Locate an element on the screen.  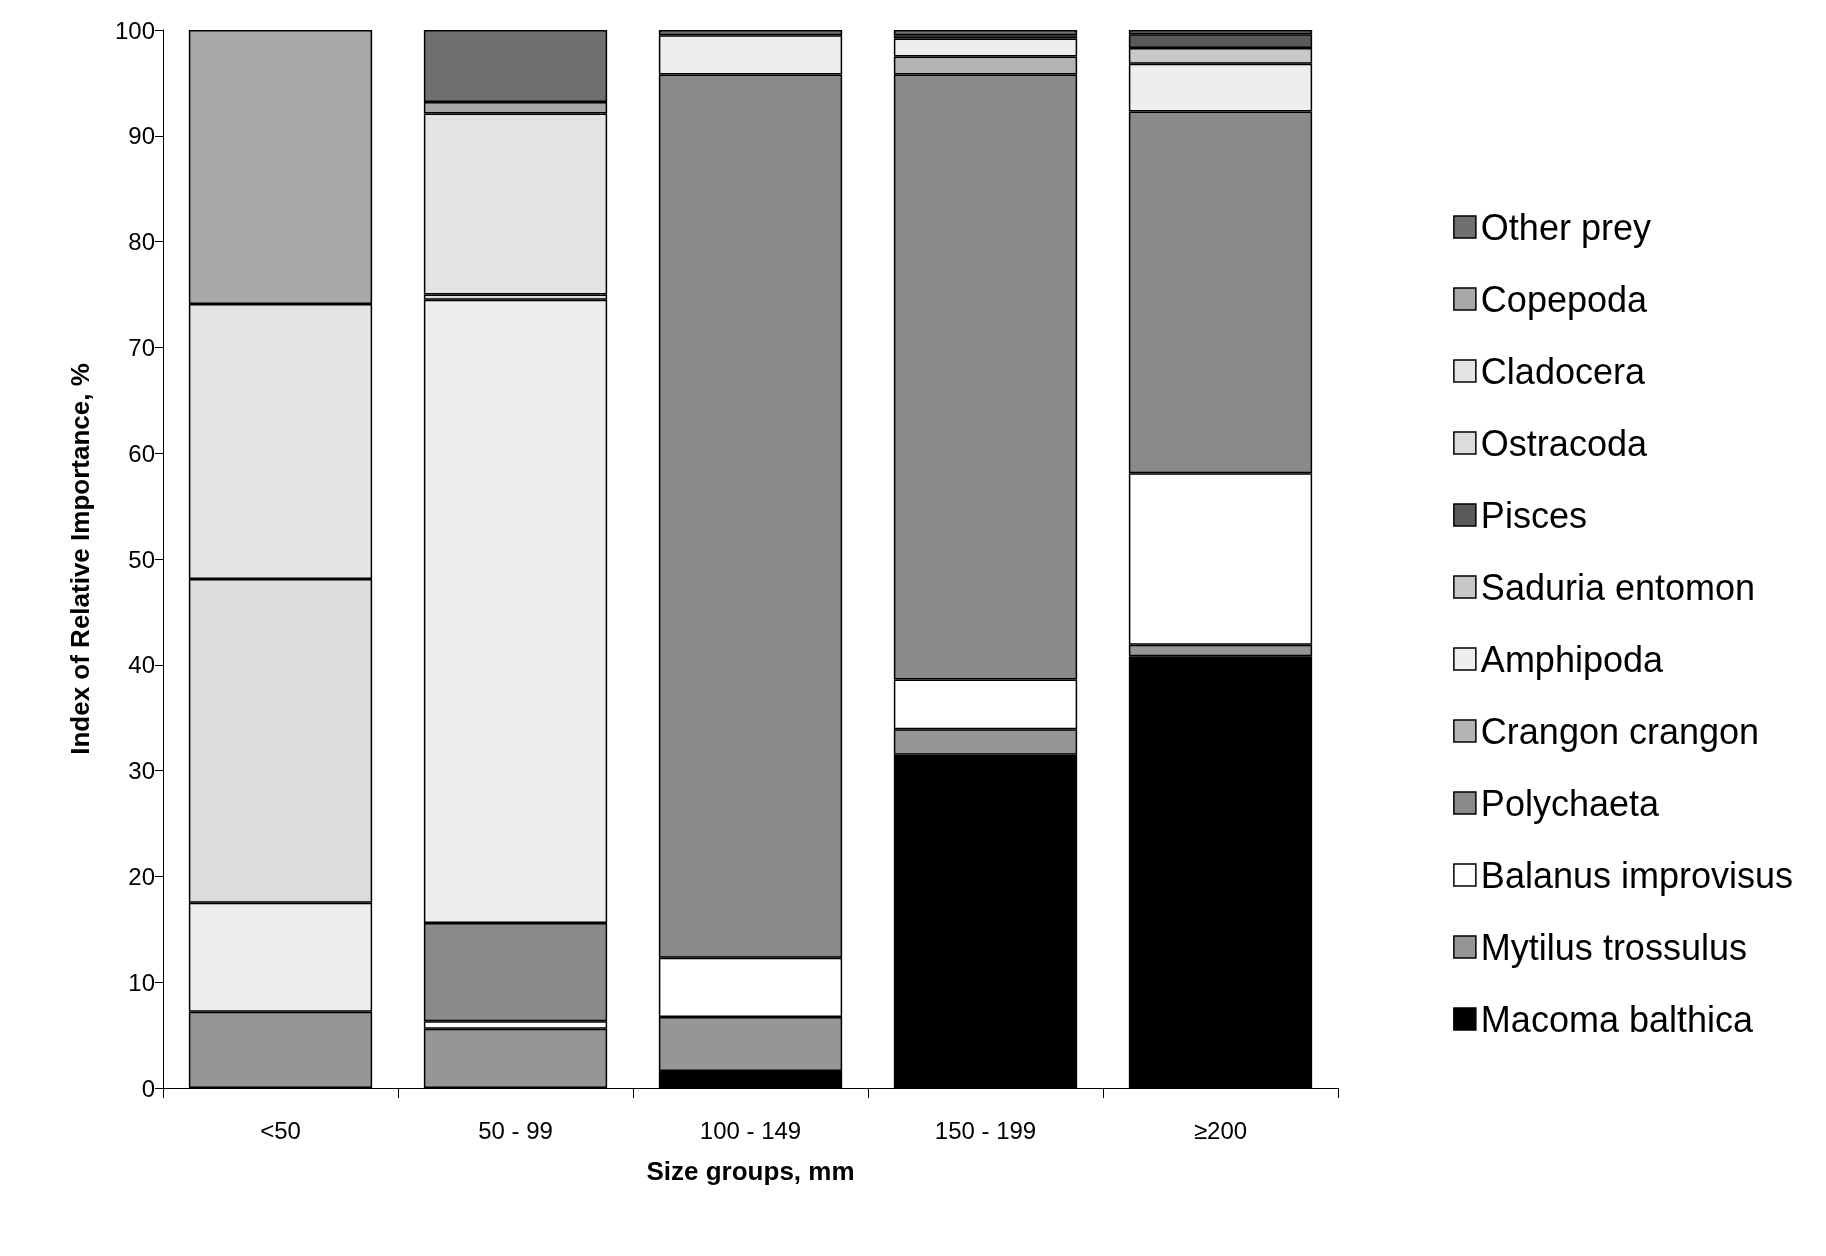
legend-label: Pisces is located at coordinates (1533, 515).